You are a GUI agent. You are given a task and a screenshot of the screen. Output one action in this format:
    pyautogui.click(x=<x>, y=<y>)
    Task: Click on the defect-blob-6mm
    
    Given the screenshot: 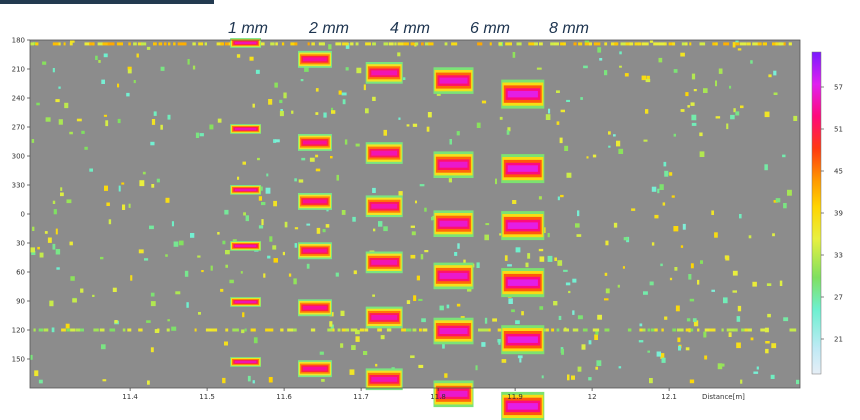 What is the action you would take?
    pyautogui.click(x=453, y=223)
    